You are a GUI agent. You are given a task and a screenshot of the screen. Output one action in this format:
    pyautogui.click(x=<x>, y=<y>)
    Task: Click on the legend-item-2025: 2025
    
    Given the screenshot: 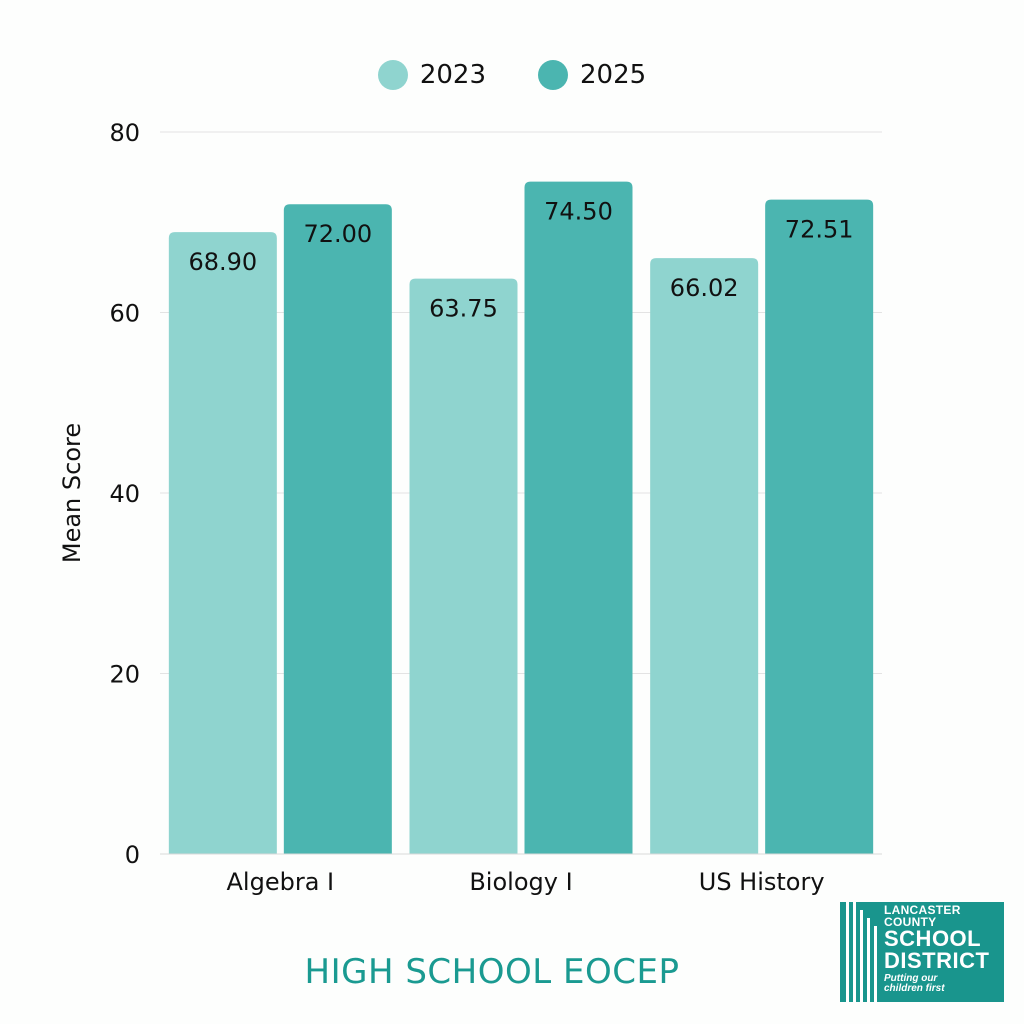 What is the action you would take?
    pyautogui.click(x=592, y=75)
    